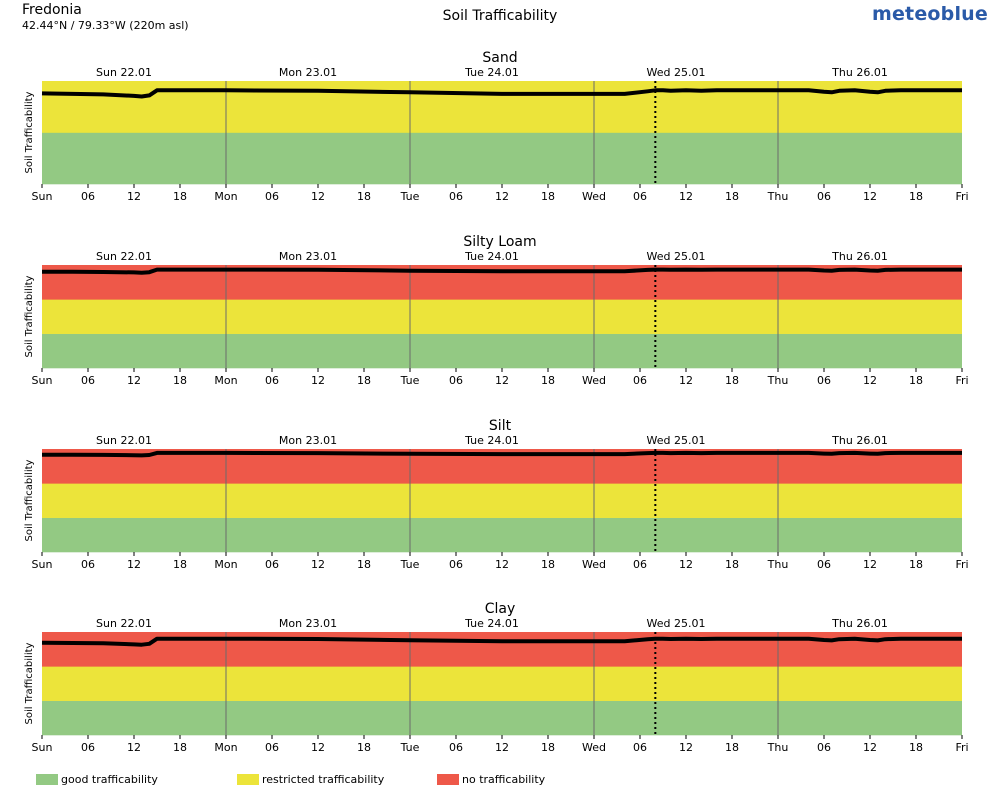 The image size is (1000, 799). Describe the element at coordinates (310, 779) in the screenshot. I see `legend-item-restricted: restricted trafficability` at that location.